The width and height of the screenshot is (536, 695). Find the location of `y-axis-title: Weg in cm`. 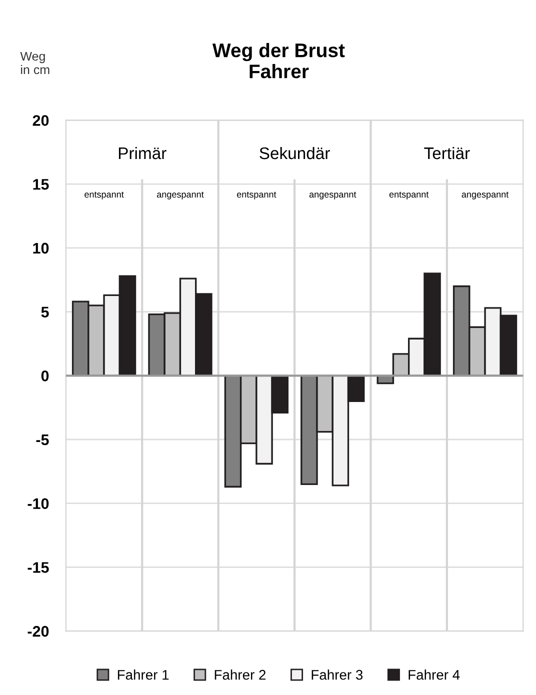

y-axis-title: Weg in cm is located at coordinates (35, 63).